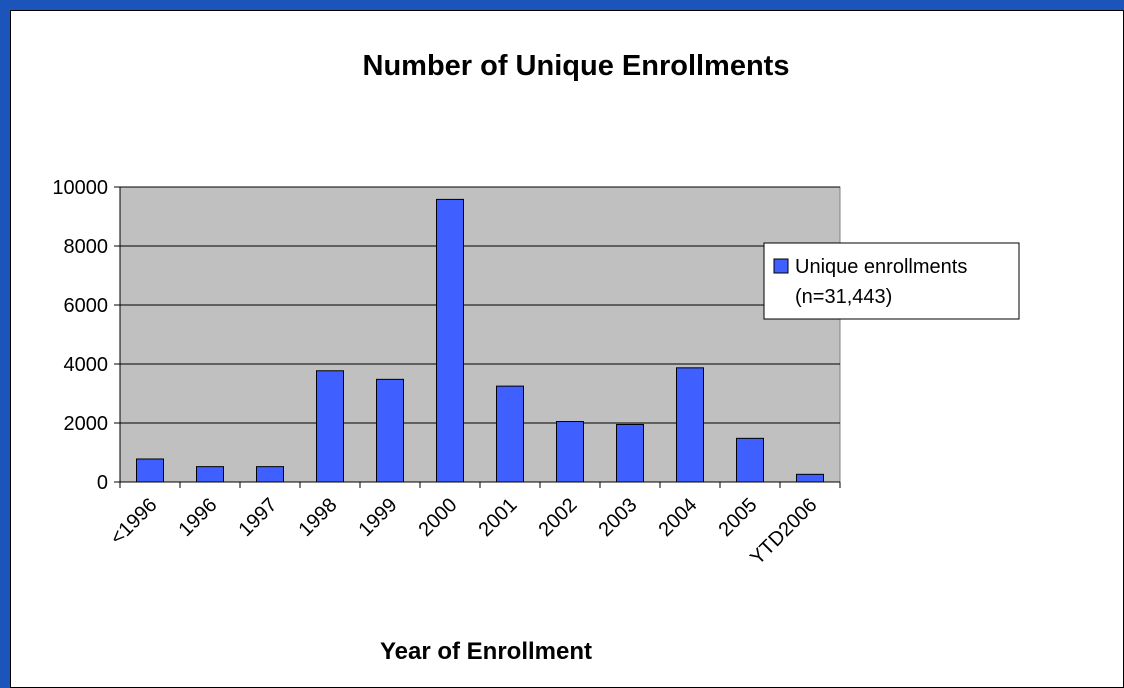 The width and height of the screenshot is (1124, 688). What do you see at coordinates (258, 517) in the screenshot?
I see `x-tick-label: 1997` at bounding box center [258, 517].